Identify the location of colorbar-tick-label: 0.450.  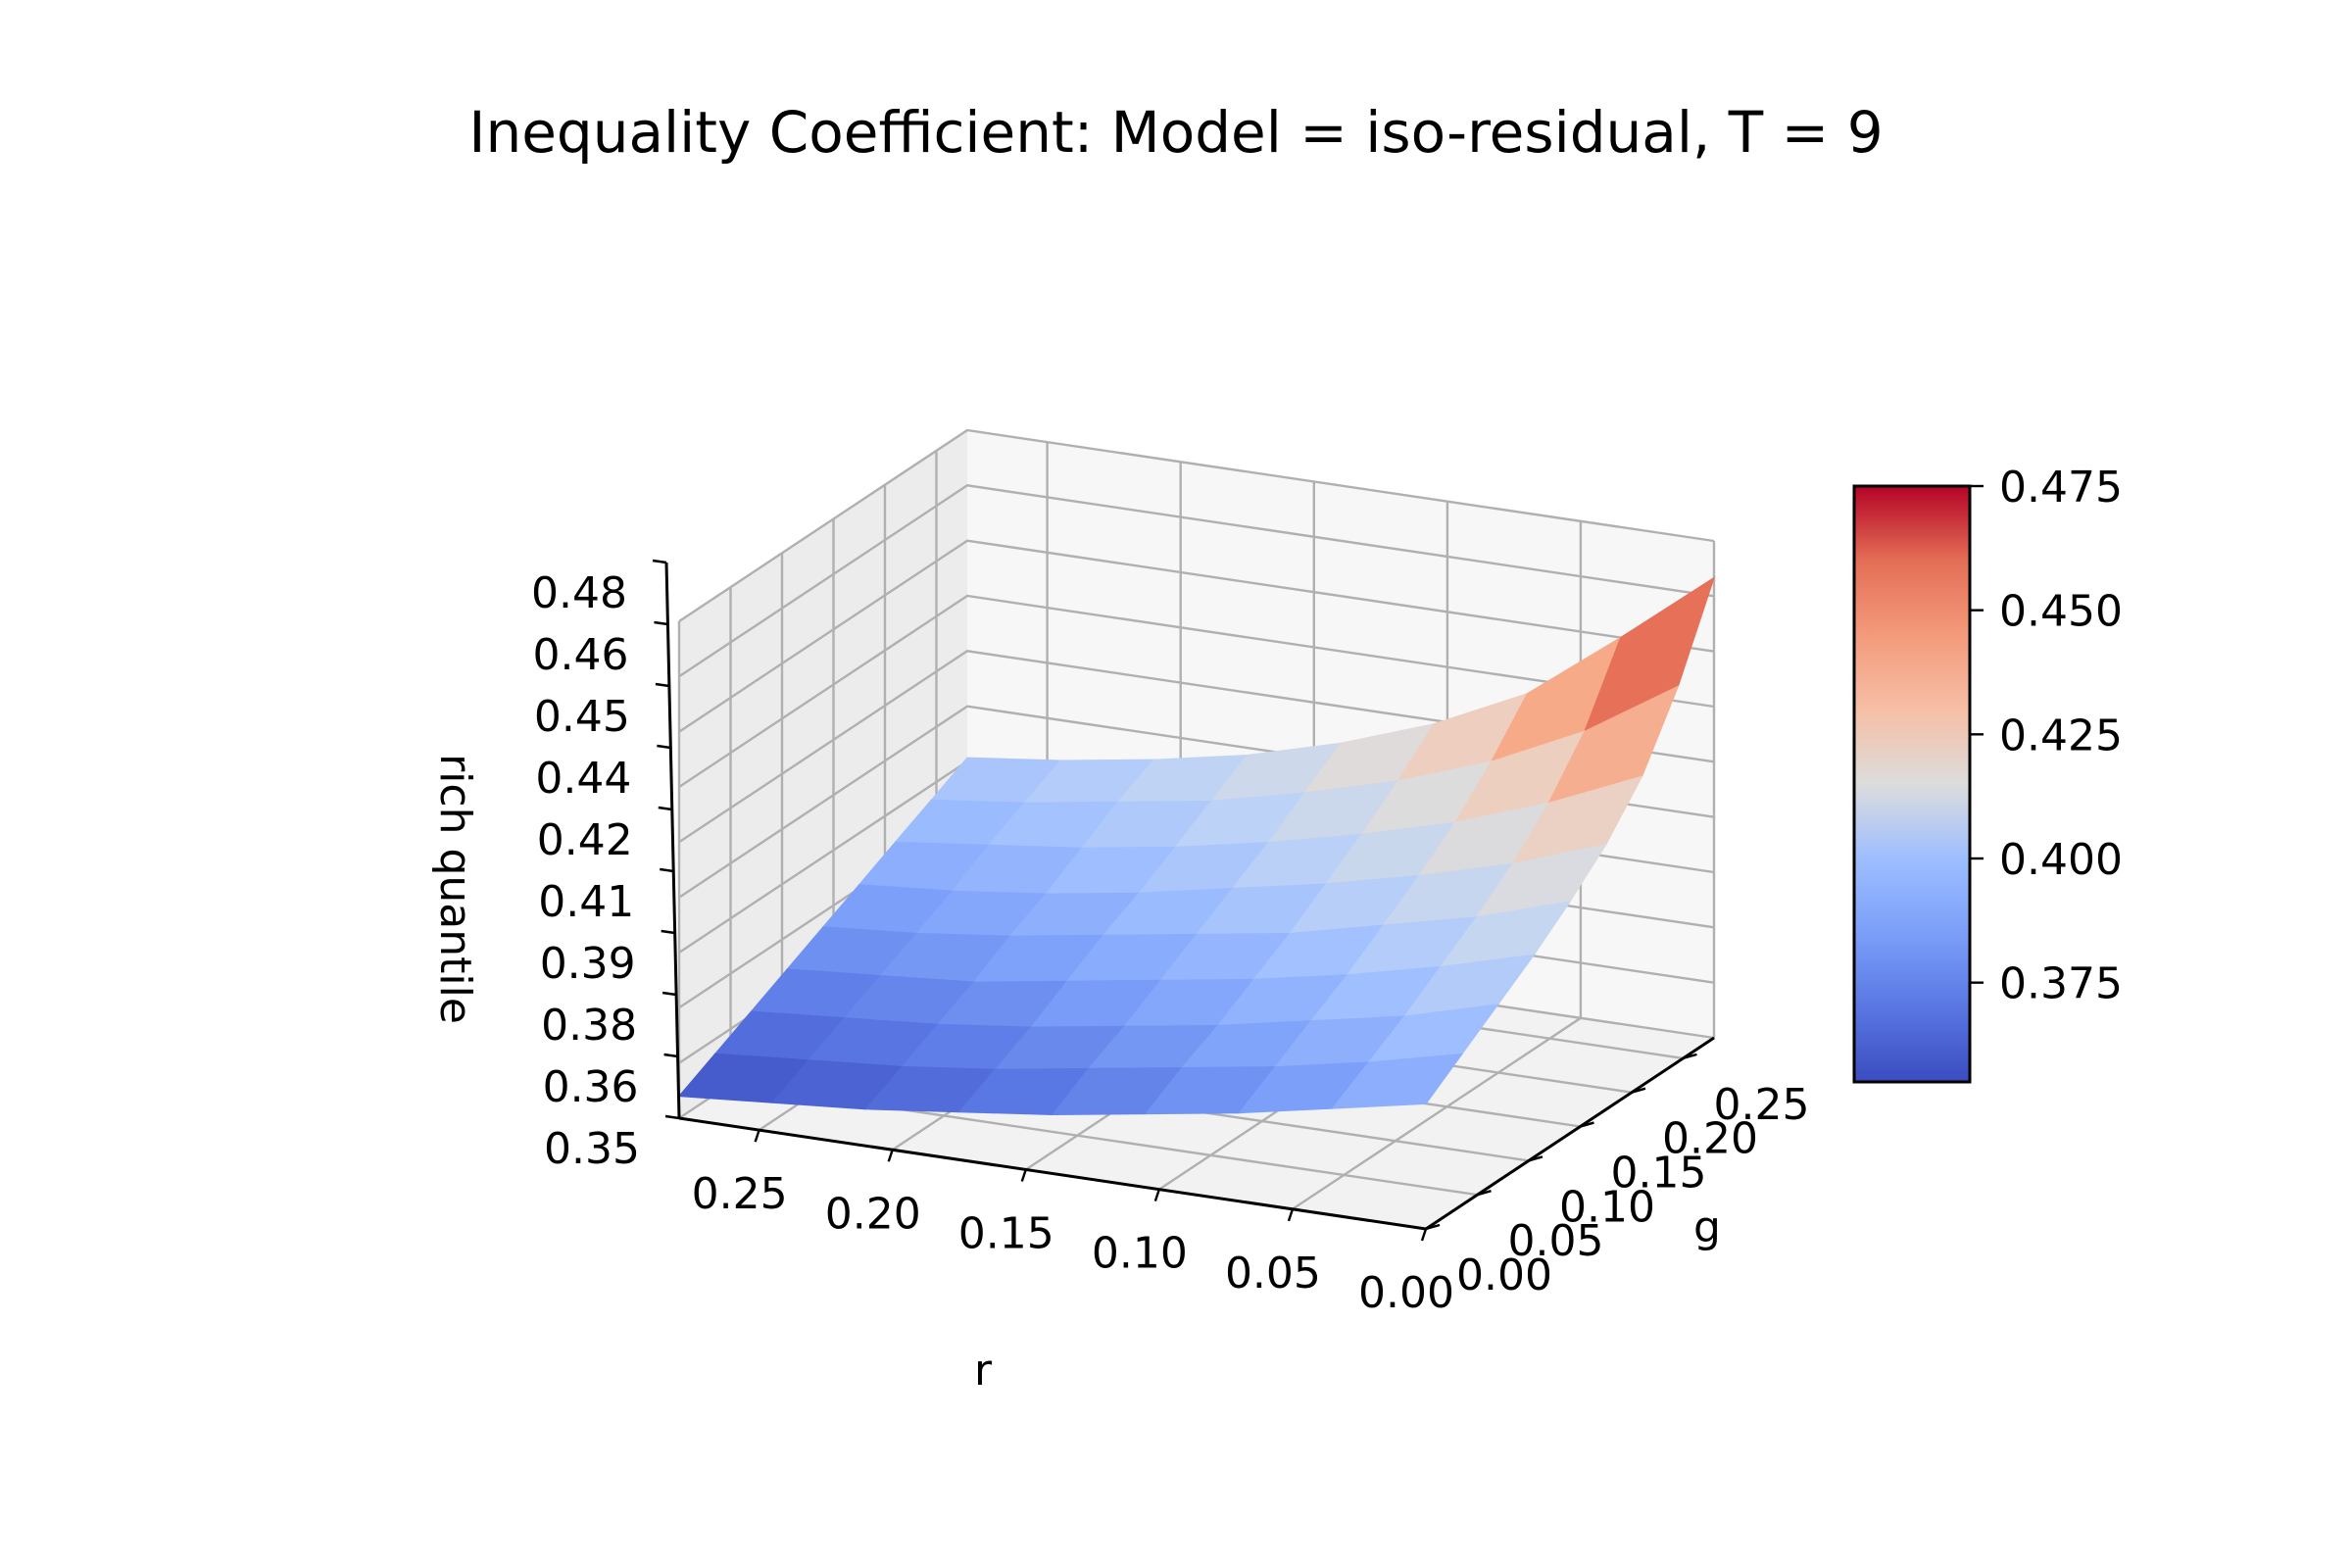
(2061, 612).